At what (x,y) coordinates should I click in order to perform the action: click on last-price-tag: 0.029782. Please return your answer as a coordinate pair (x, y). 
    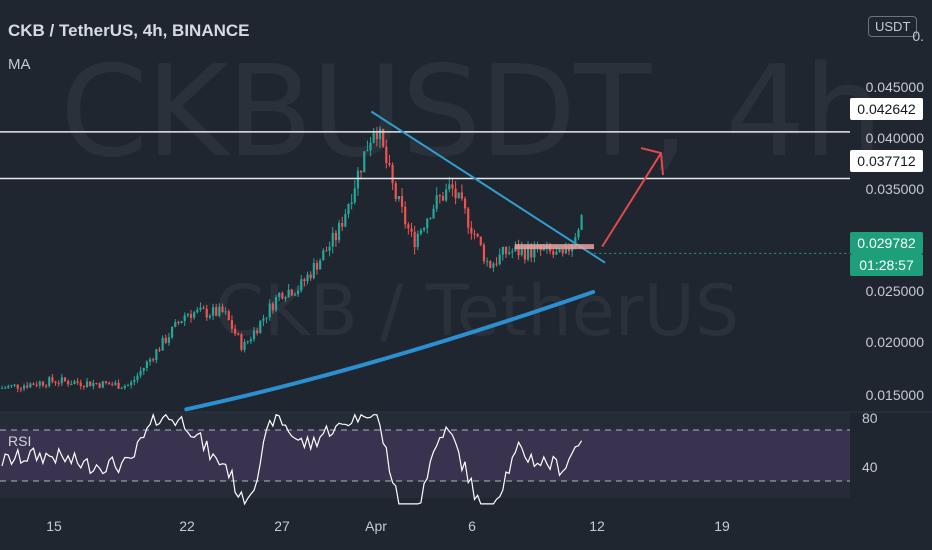
    Looking at the image, I should click on (886, 243).